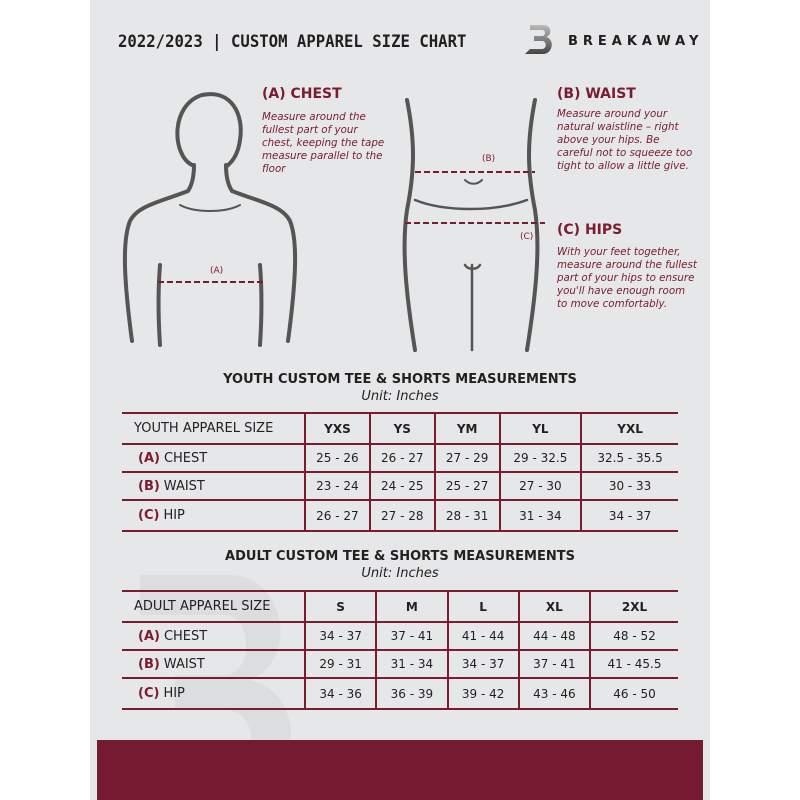 The width and height of the screenshot is (800, 800). What do you see at coordinates (538, 39) in the screenshot?
I see `breakaway-logo-icon` at bounding box center [538, 39].